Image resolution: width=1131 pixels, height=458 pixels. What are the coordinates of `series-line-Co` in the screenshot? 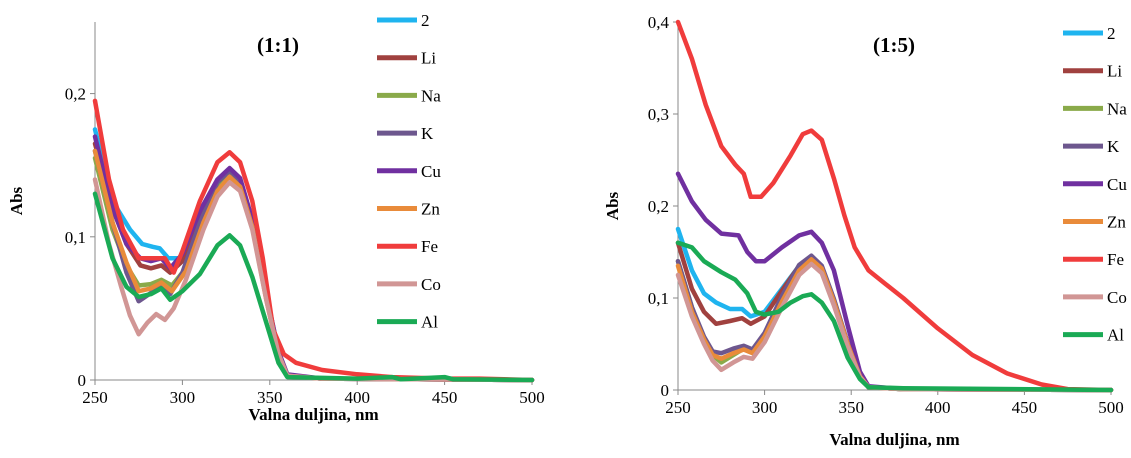 It's located at (894, 327).